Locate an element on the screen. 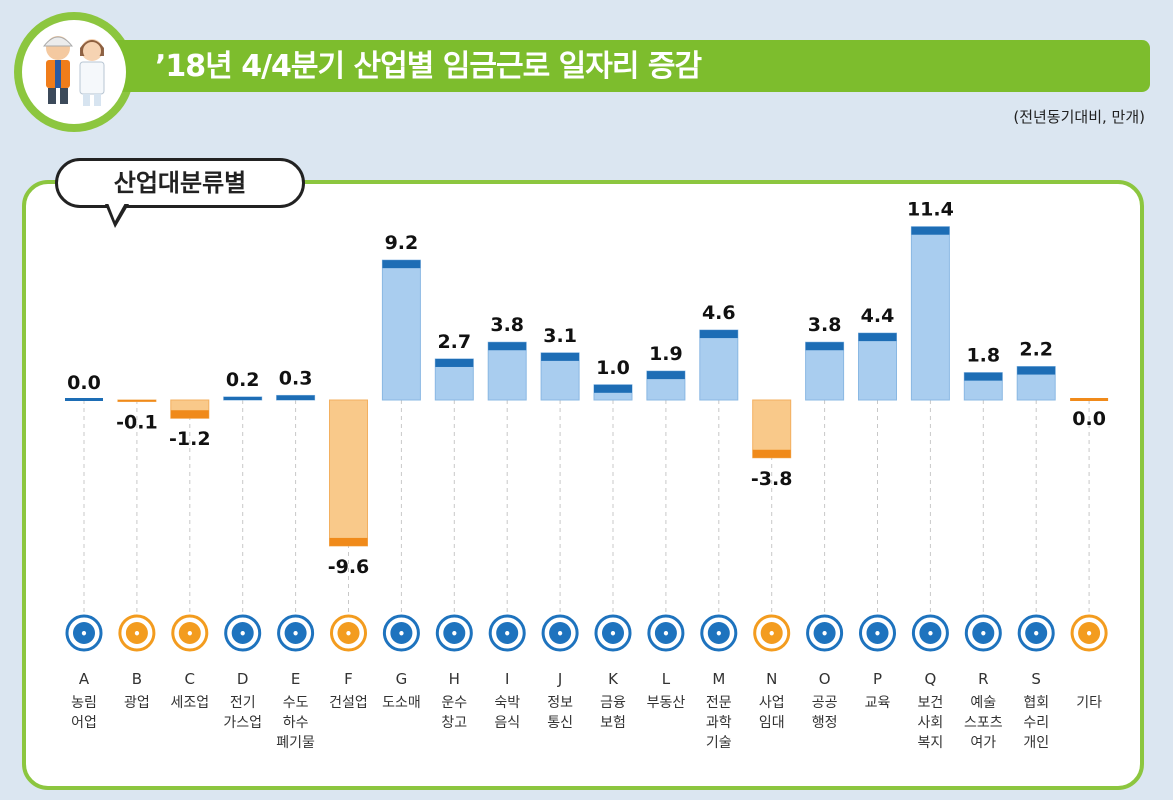  category-name: 복지 is located at coordinates (931, 743).